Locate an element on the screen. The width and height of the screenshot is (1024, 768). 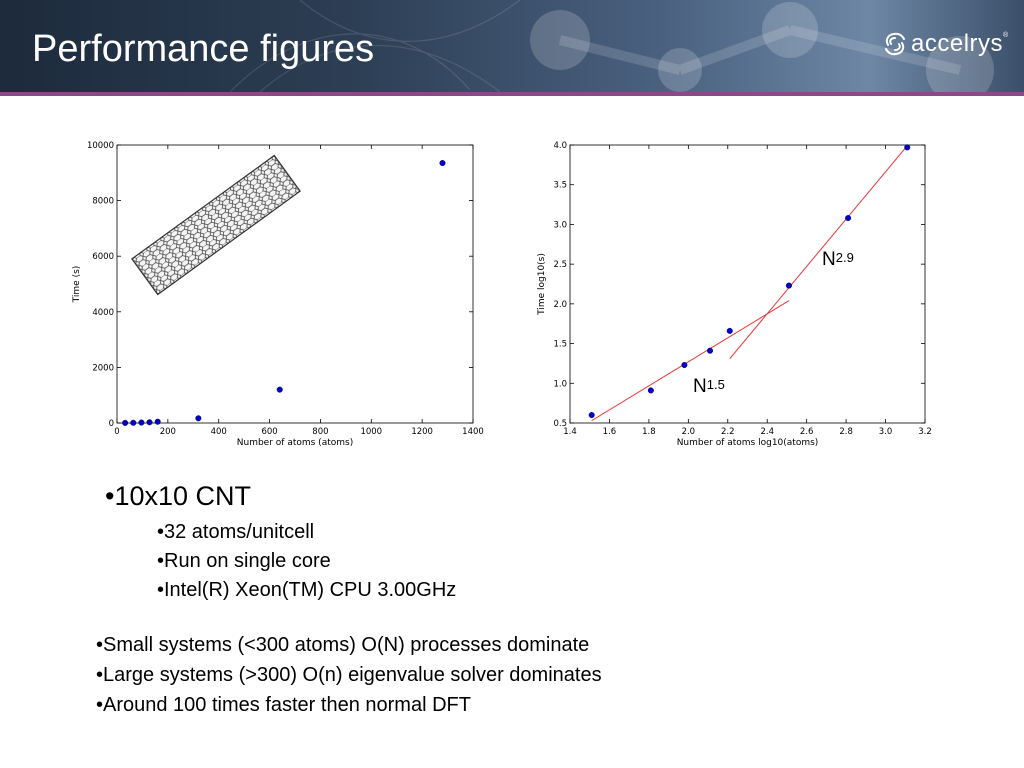
molecule-backdrop-image is located at coordinates (611, 46).